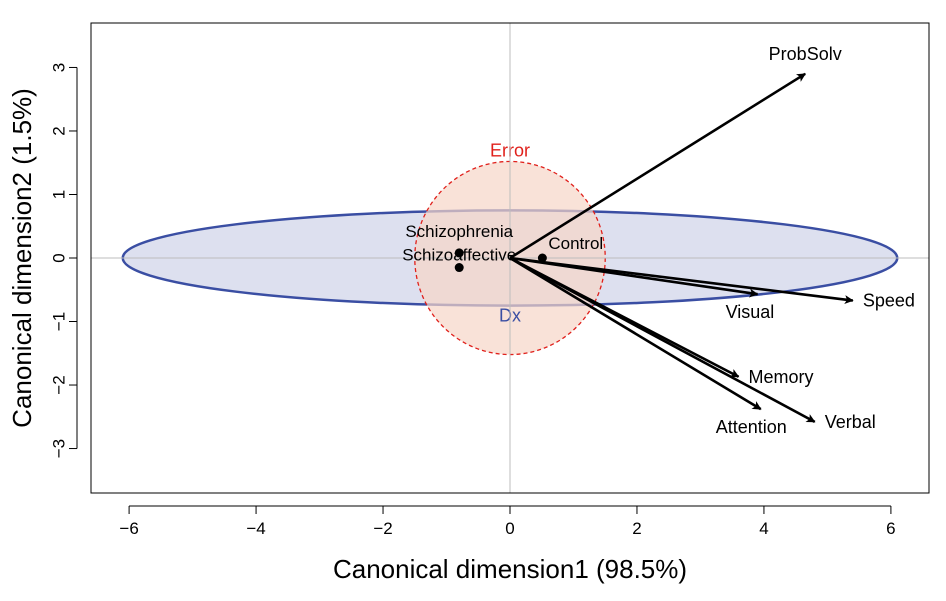 Image resolution: width=946 pixels, height=601 pixels. Describe the element at coordinates (59, 130) in the screenshot. I see `y-tick-label: 2` at that location.